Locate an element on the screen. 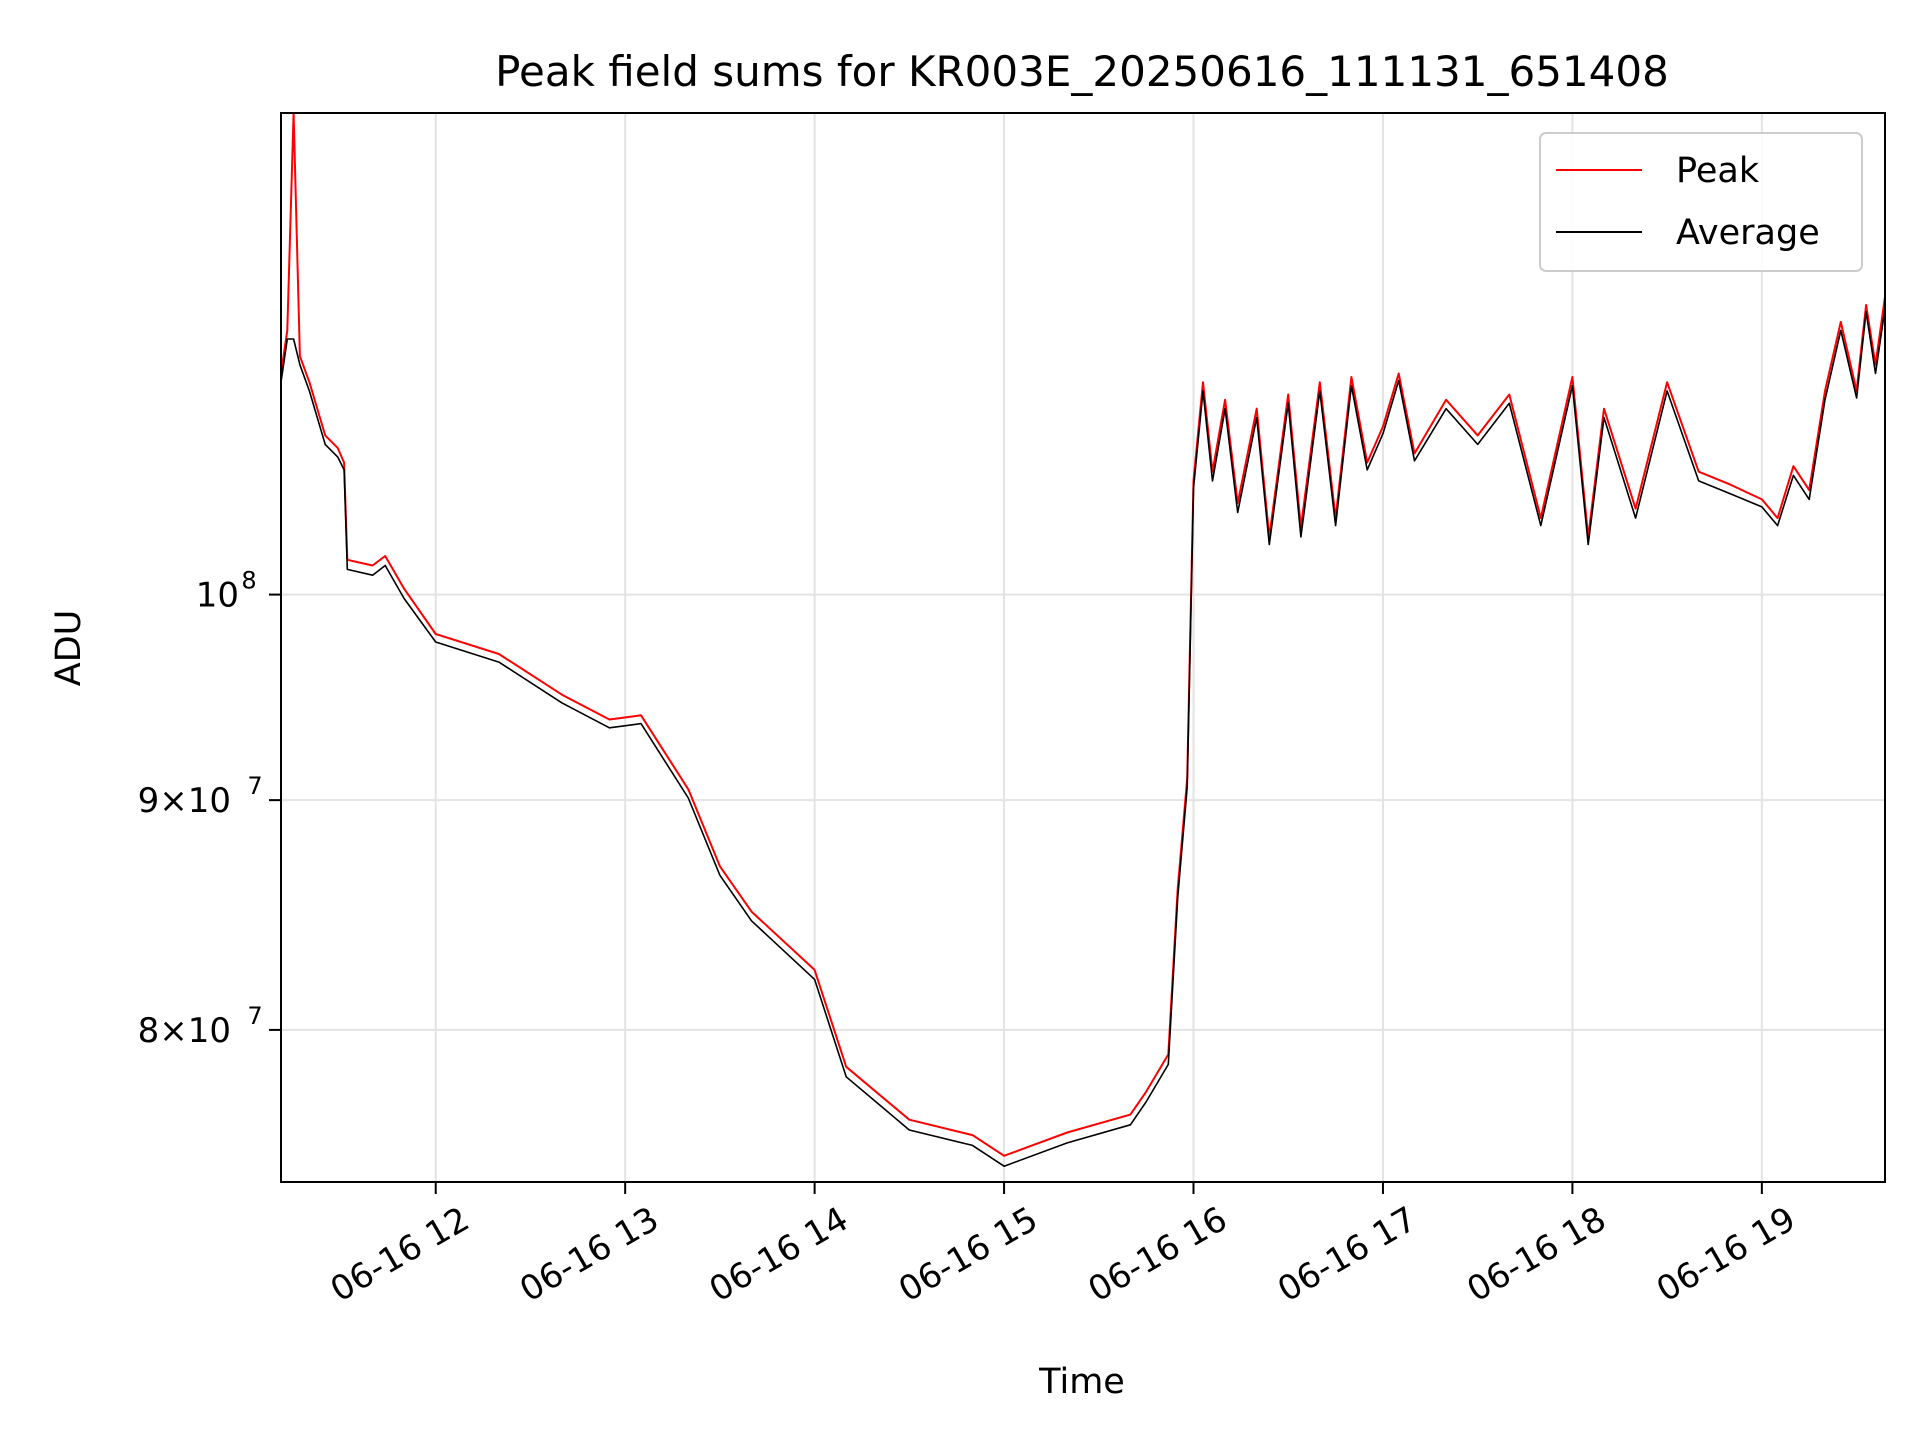  y-axis-label: ADU is located at coordinates (69, 648).